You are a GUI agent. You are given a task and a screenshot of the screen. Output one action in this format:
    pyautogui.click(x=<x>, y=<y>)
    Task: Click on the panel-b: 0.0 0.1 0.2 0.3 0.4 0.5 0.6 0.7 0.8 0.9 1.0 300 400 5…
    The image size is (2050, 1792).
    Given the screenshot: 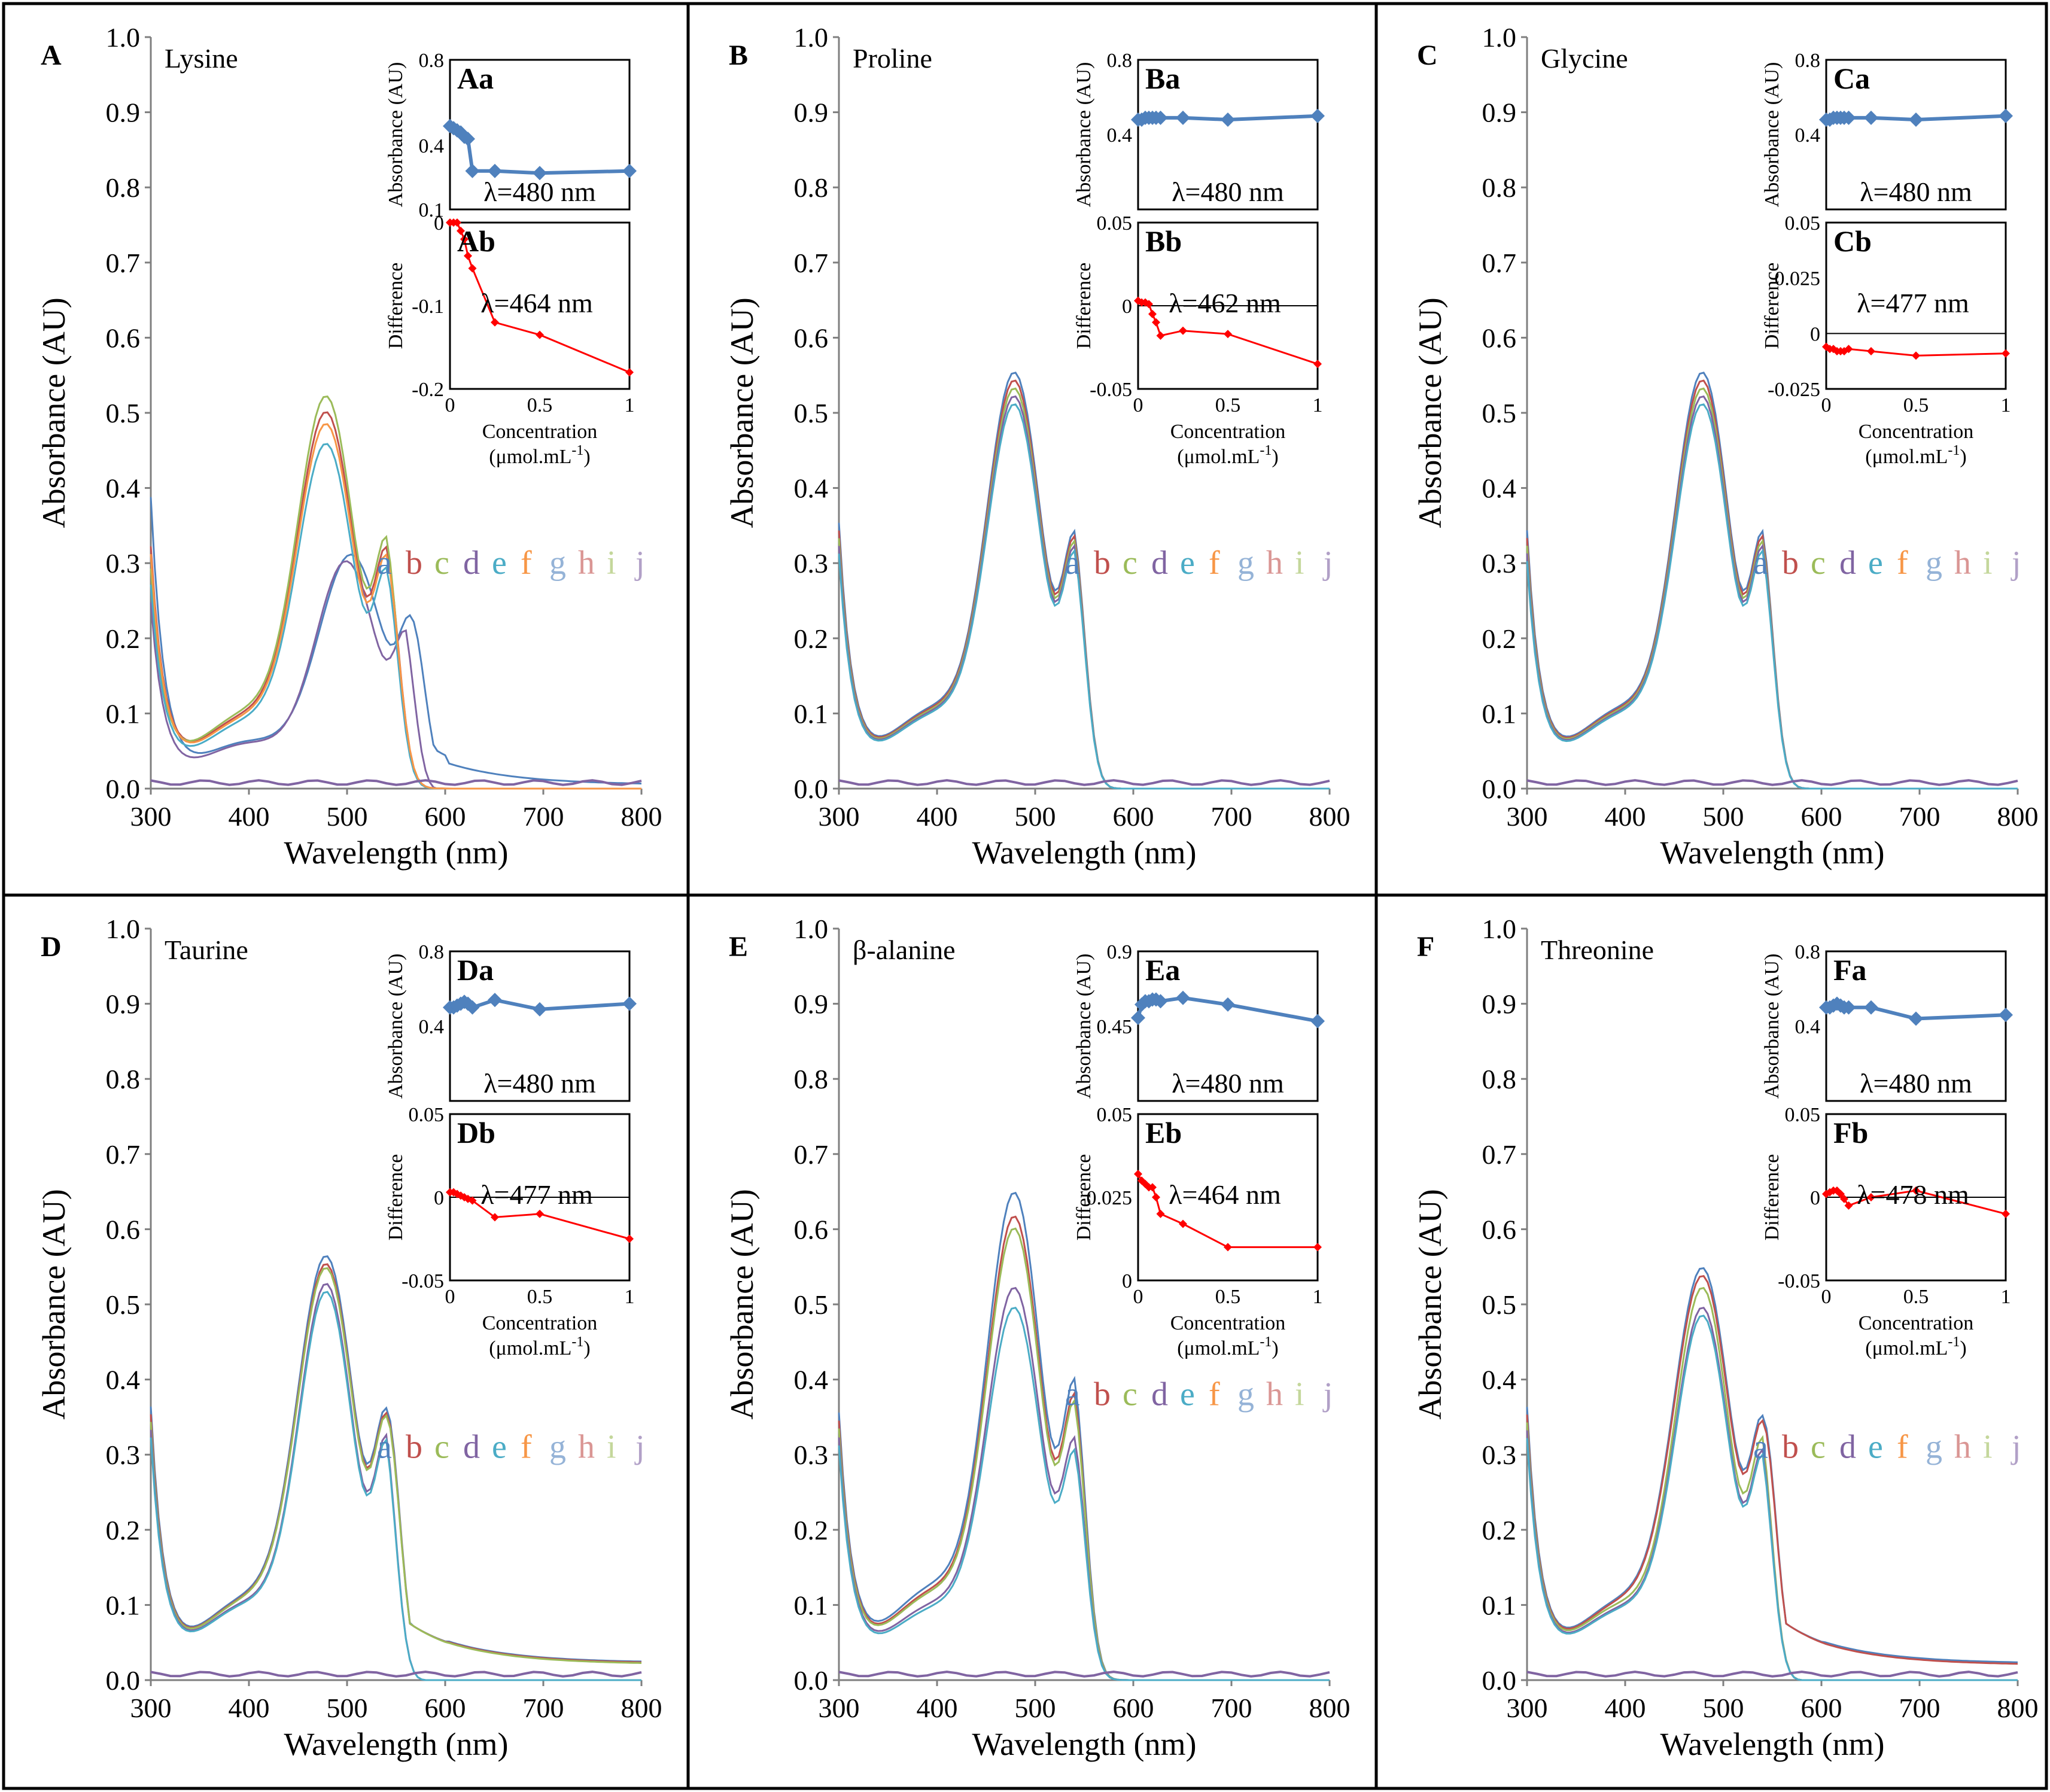 What is the action you would take?
    pyautogui.click(x=1037, y=446)
    